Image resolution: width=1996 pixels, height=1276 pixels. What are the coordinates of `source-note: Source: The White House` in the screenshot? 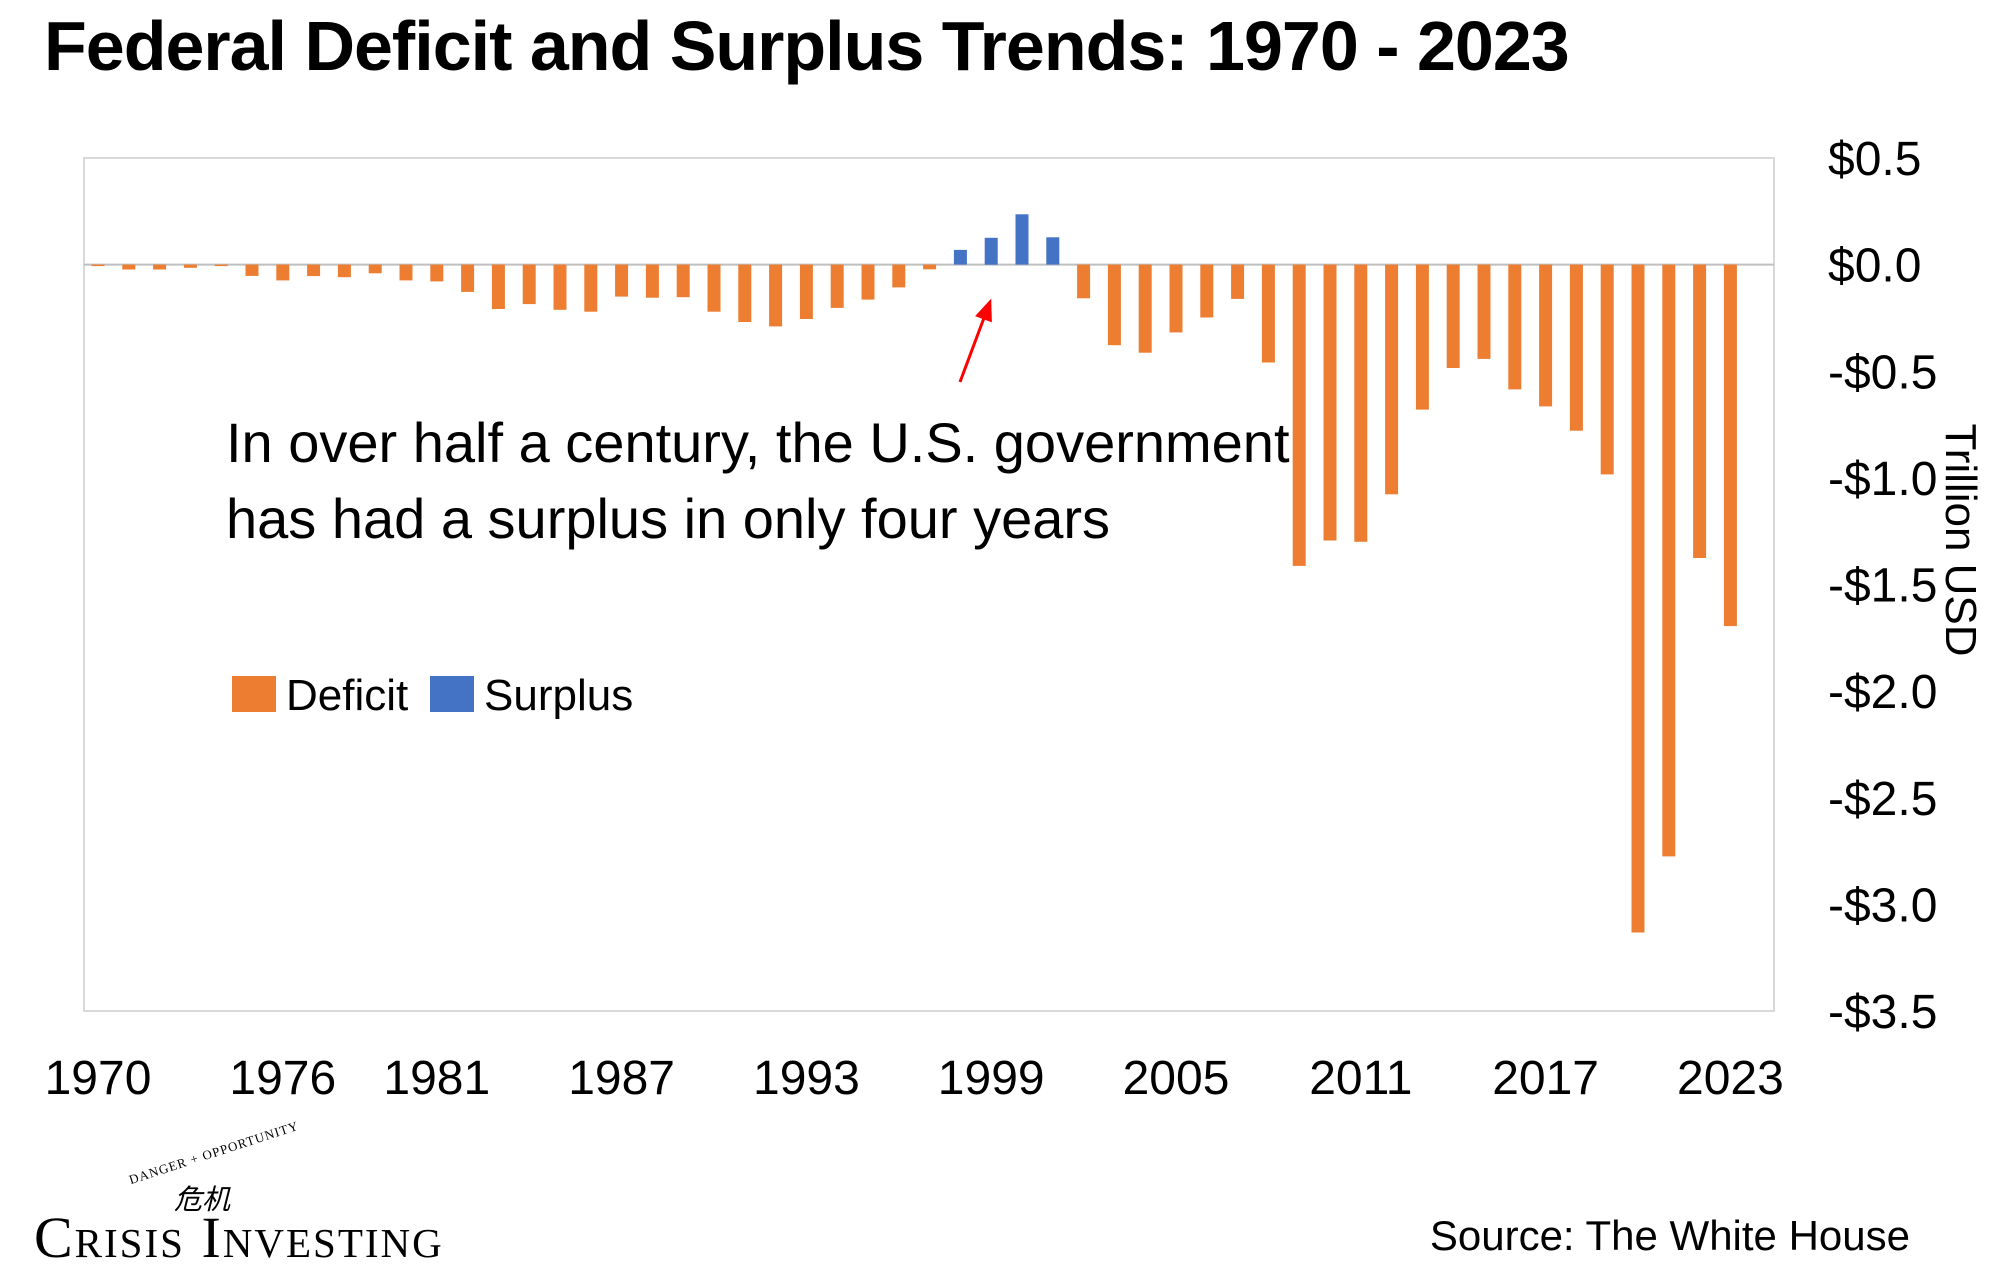 It's located at (1669, 1235).